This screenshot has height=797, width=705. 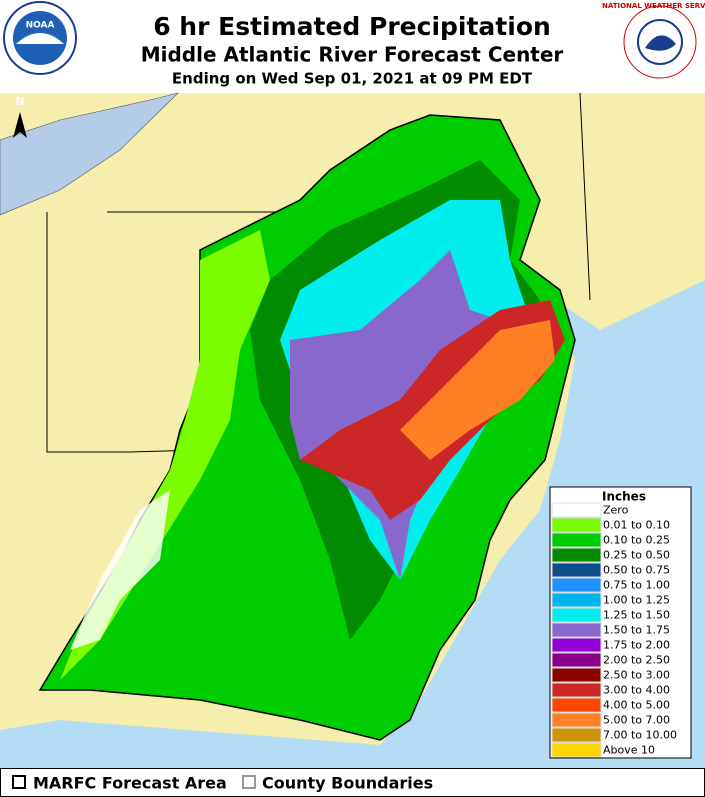 I want to click on legend-label: 1.75 to 2.00, so click(x=636, y=645).